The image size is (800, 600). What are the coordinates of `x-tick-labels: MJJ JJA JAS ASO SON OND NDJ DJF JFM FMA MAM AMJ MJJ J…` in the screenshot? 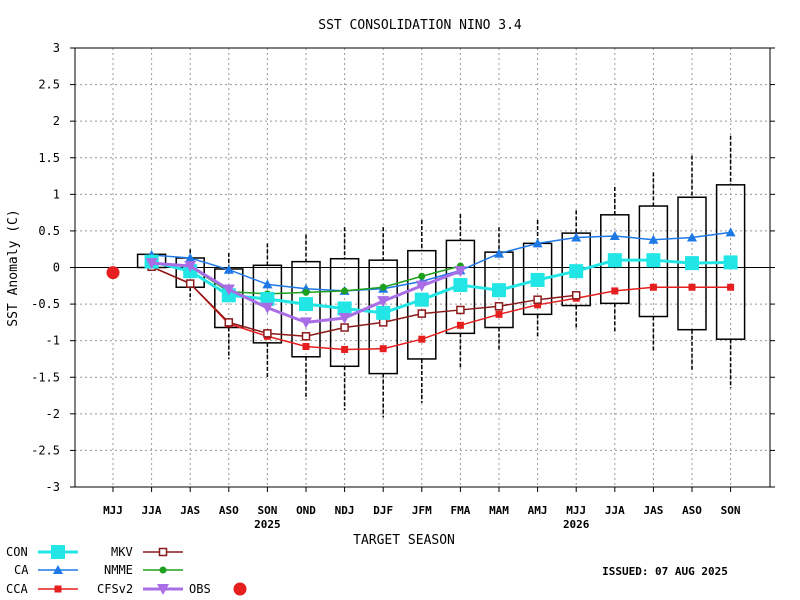 It's located at (421, 510).